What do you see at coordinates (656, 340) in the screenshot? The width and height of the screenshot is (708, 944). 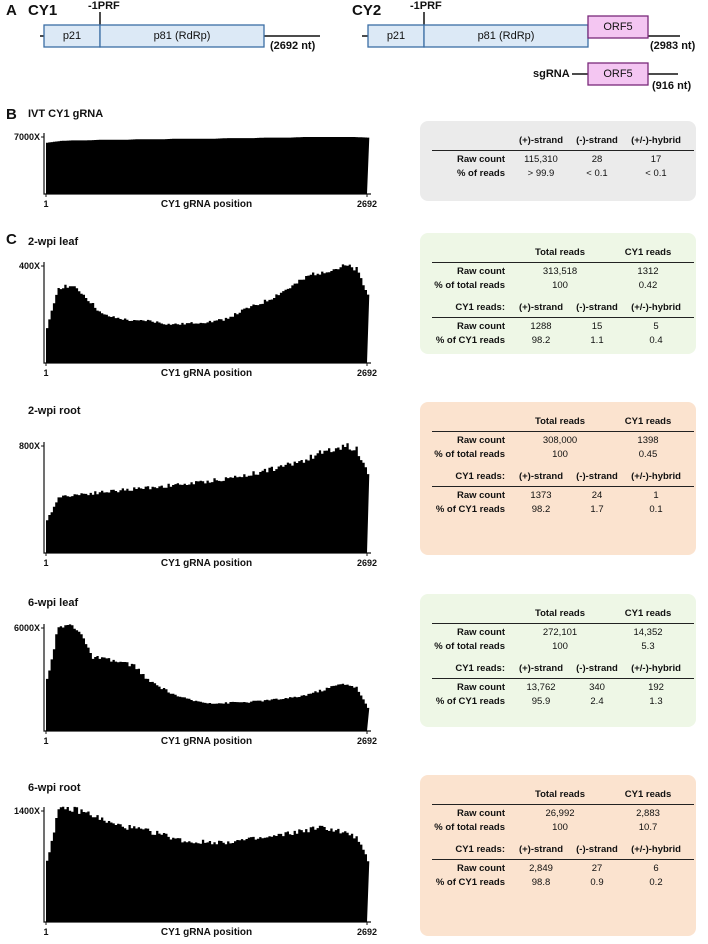 I see `cell-value: 0.4` at bounding box center [656, 340].